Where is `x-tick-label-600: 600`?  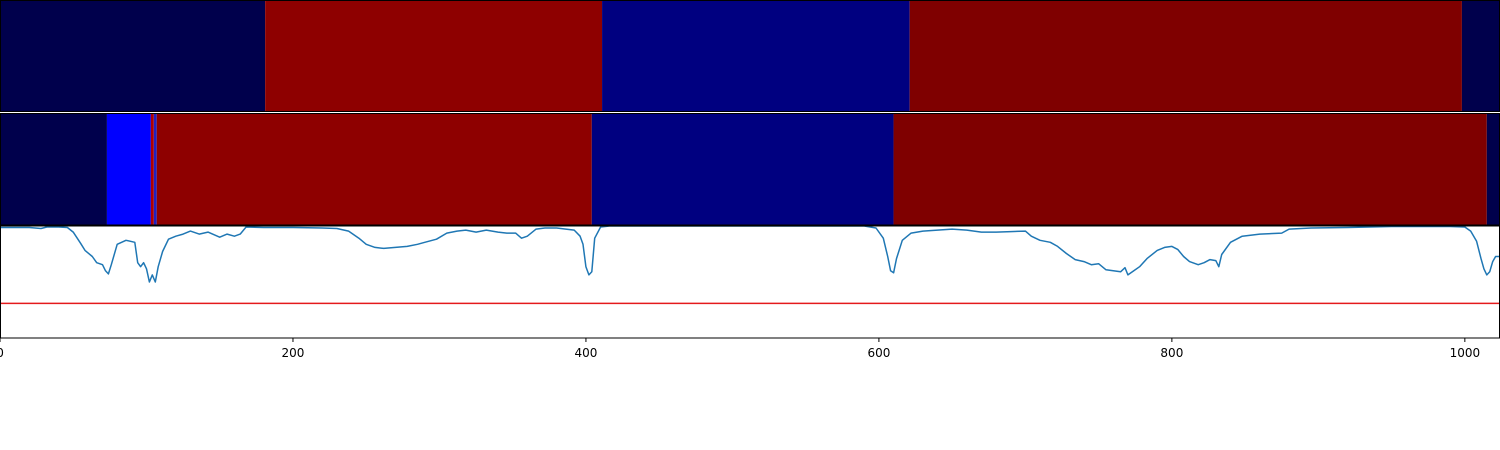
x-tick-label-600: 600 is located at coordinates (878, 353).